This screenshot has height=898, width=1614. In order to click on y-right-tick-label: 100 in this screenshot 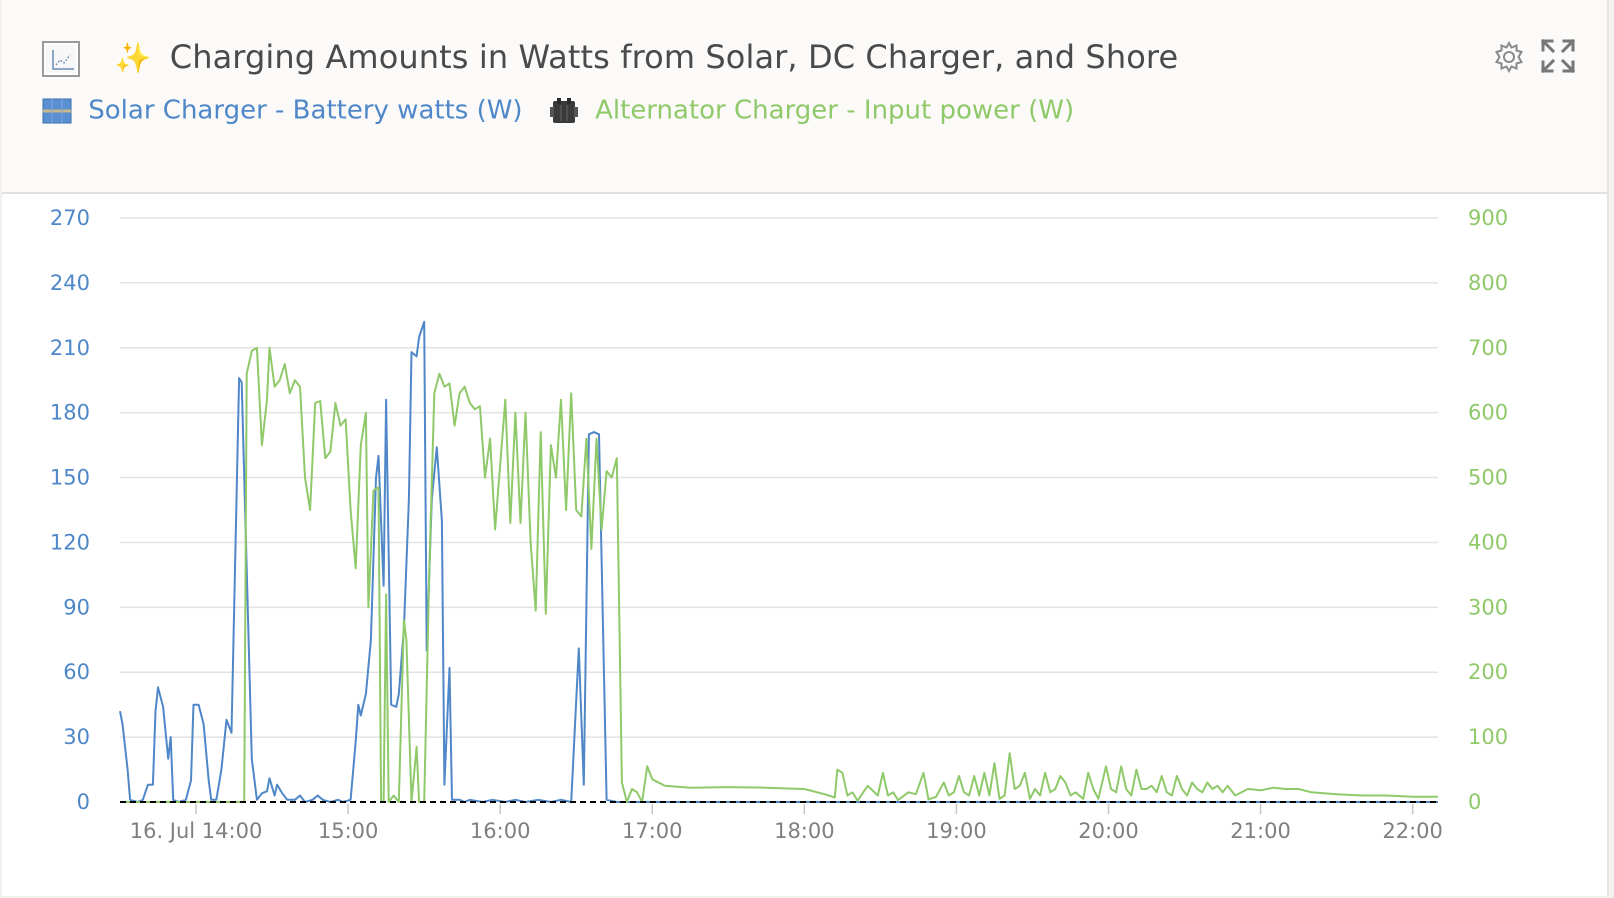, I will do `click(1488, 737)`.